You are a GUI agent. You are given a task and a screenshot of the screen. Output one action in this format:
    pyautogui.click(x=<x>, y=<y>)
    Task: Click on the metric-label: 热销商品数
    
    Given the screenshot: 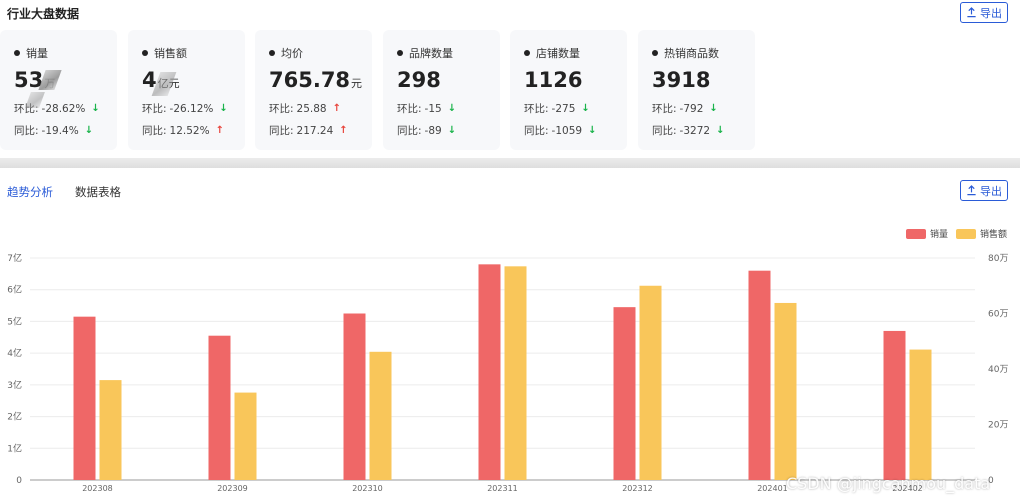 What is the action you would take?
    pyautogui.click(x=685, y=53)
    